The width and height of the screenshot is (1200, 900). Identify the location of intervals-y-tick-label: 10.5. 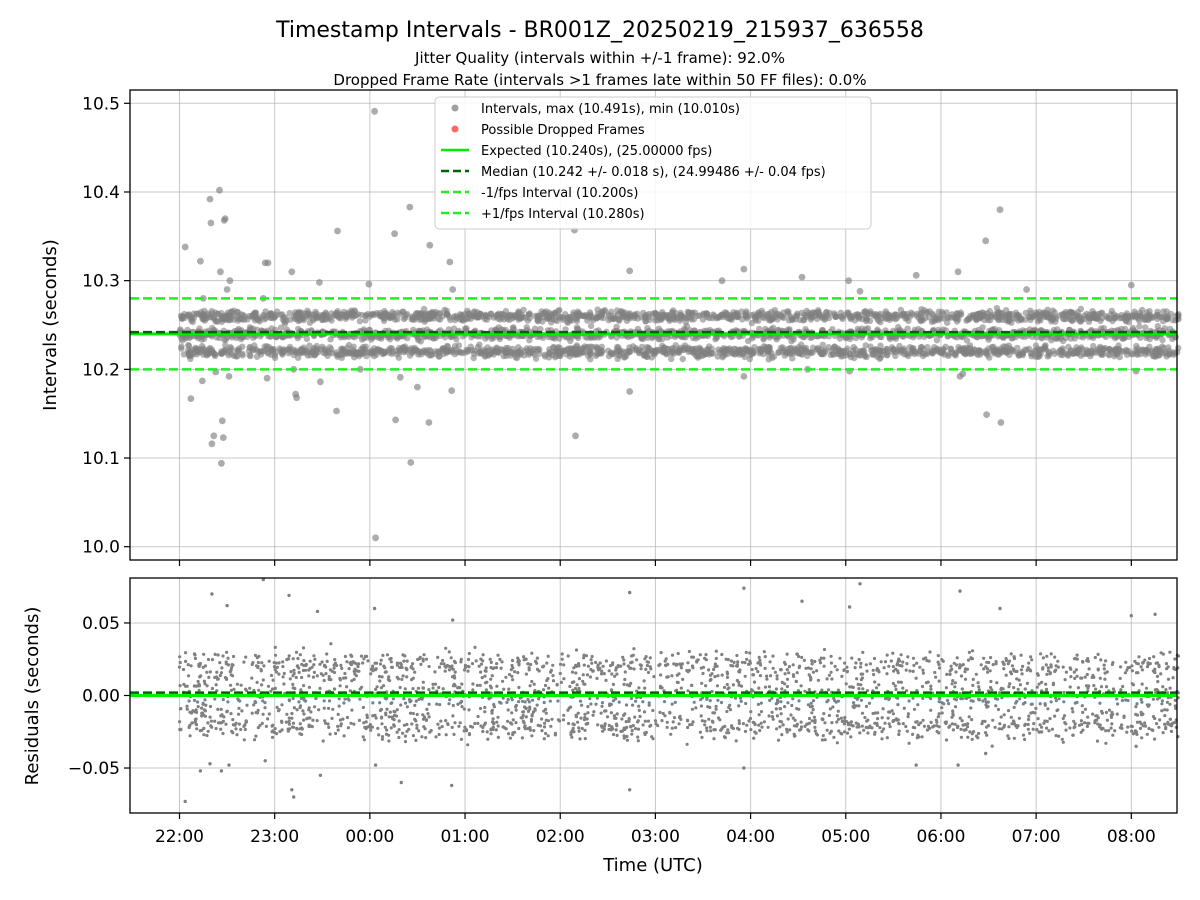
(101, 104).